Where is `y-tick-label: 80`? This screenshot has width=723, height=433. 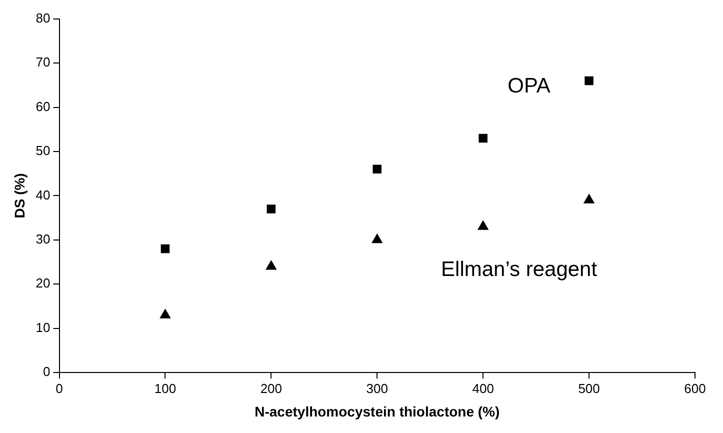
y-tick-label: 80 is located at coordinates (43, 18).